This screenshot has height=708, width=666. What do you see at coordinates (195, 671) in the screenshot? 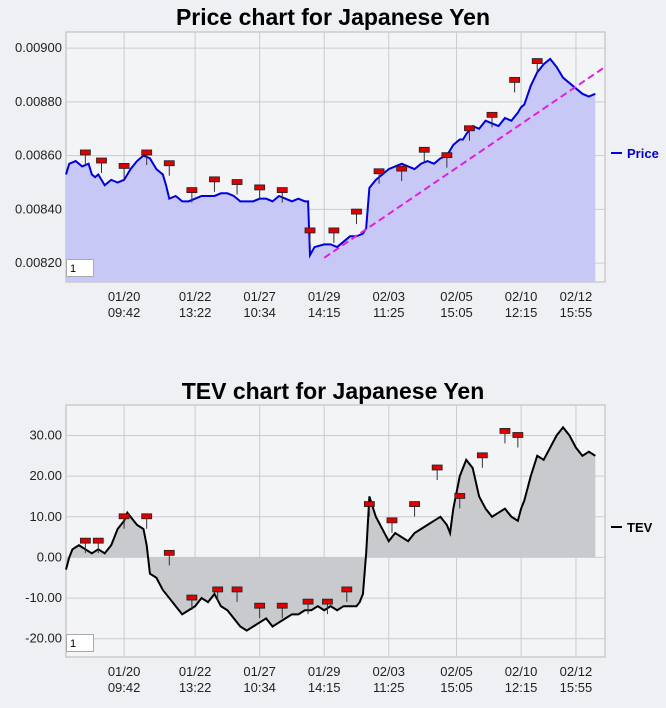
I see `tev-x-tick-date: 01/22` at bounding box center [195, 671].